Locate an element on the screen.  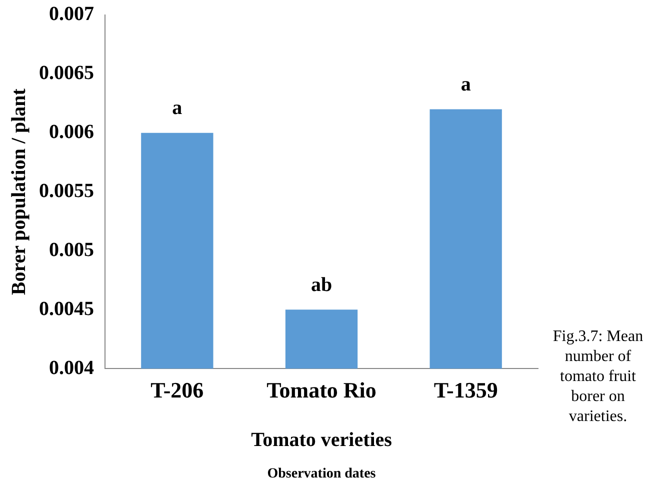
y-axis-title: Borer population / plant is located at coordinates (19, 192).